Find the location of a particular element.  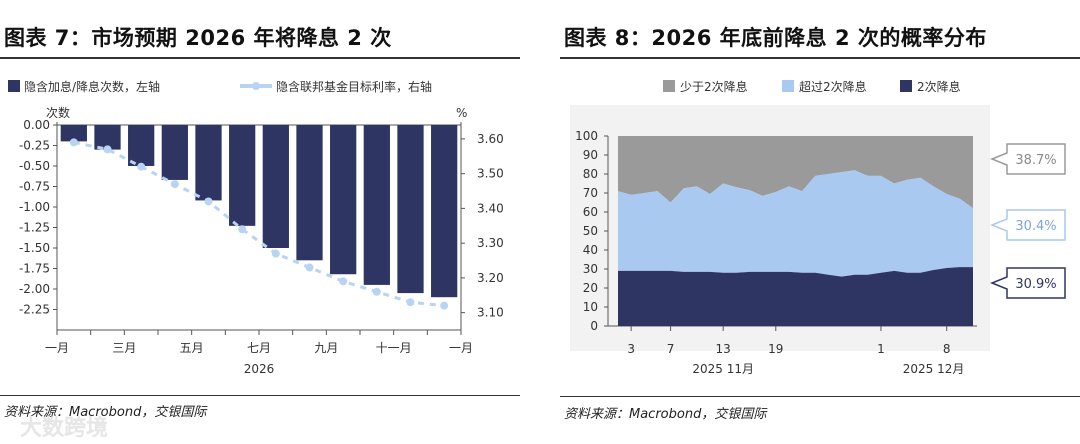

month-label: 2025 12月 is located at coordinates (934, 369).